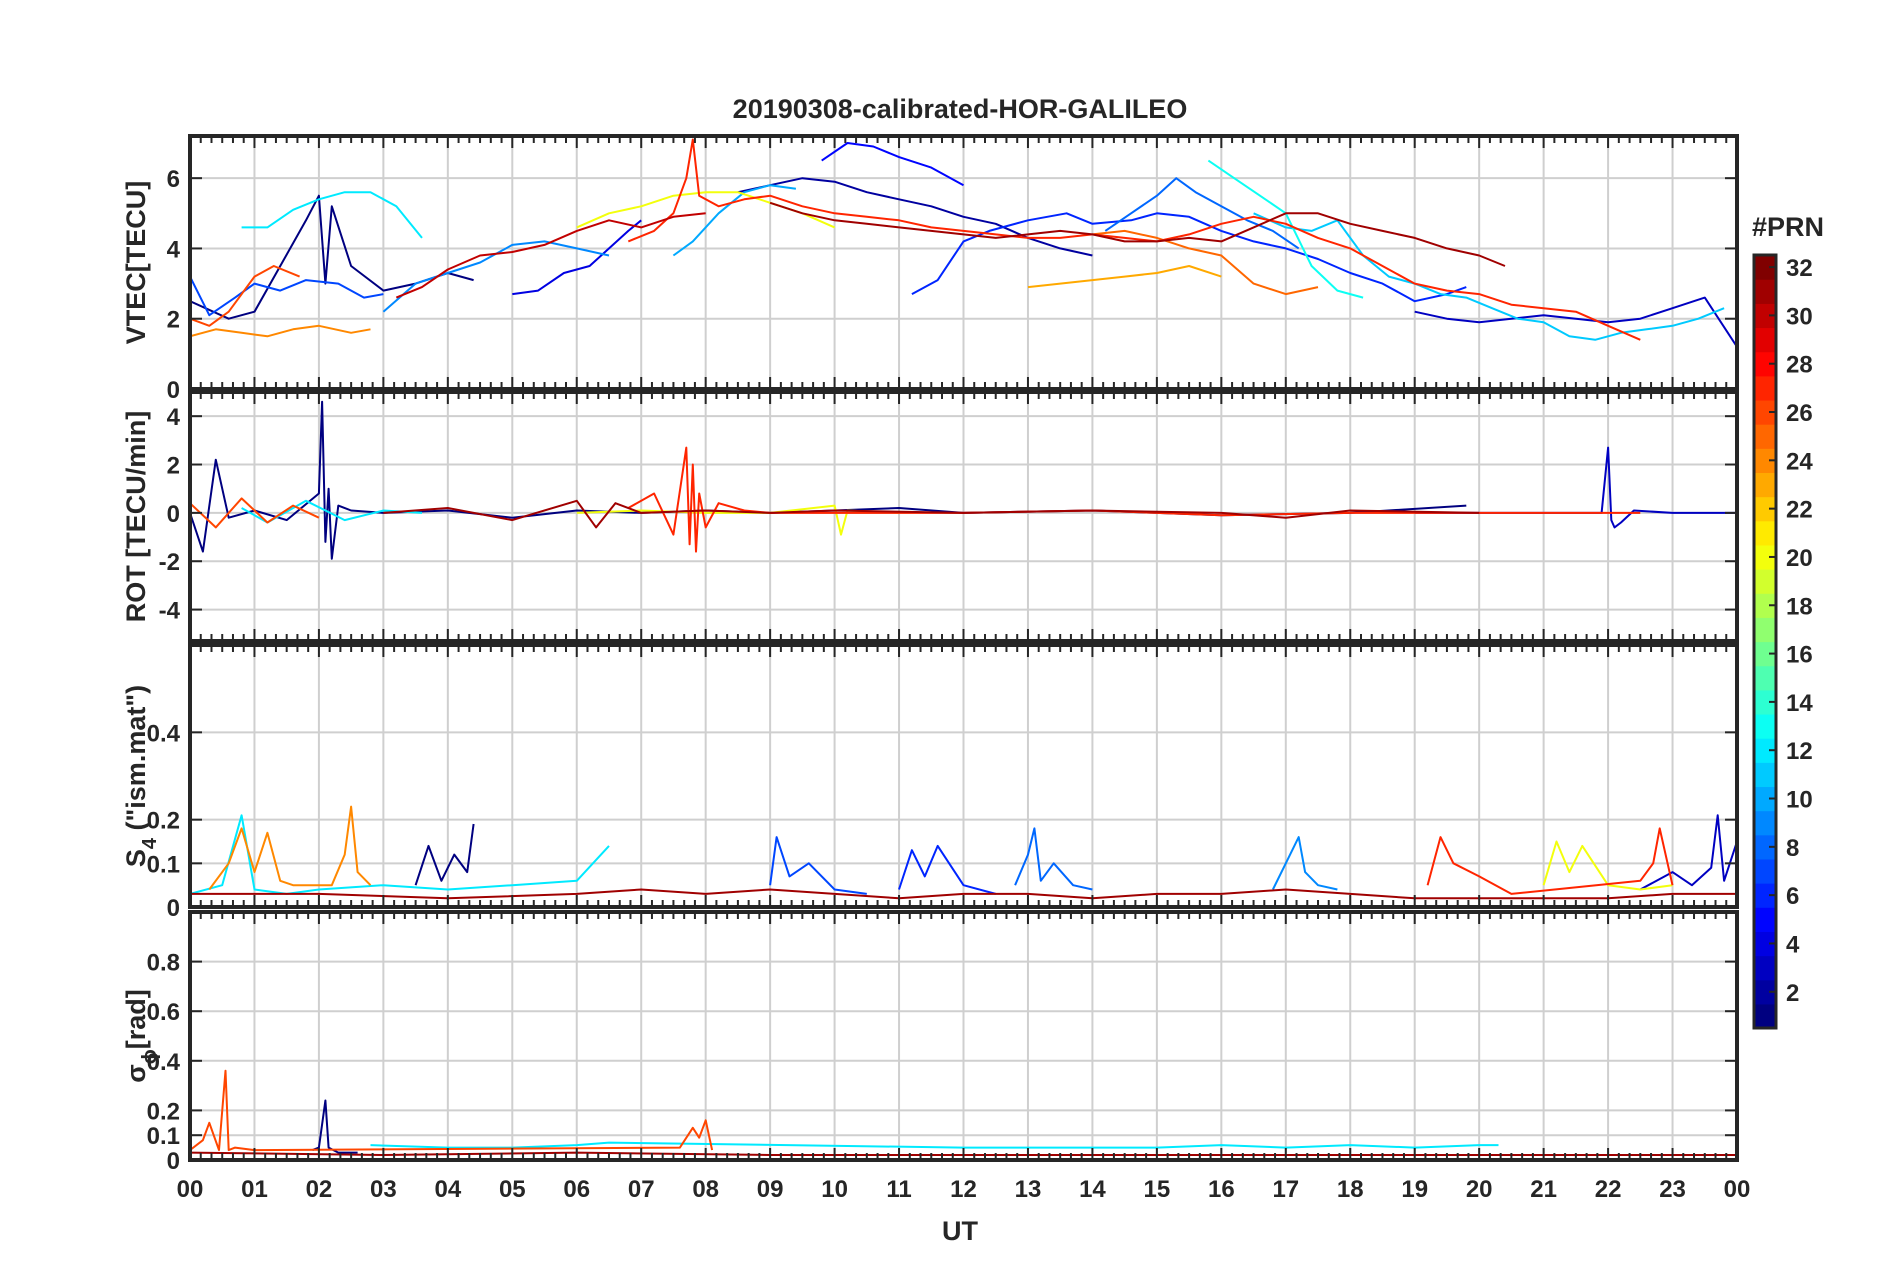 This screenshot has height=1272, width=1902. I want to click on x-tick-label: 17, so click(1285, 1189).